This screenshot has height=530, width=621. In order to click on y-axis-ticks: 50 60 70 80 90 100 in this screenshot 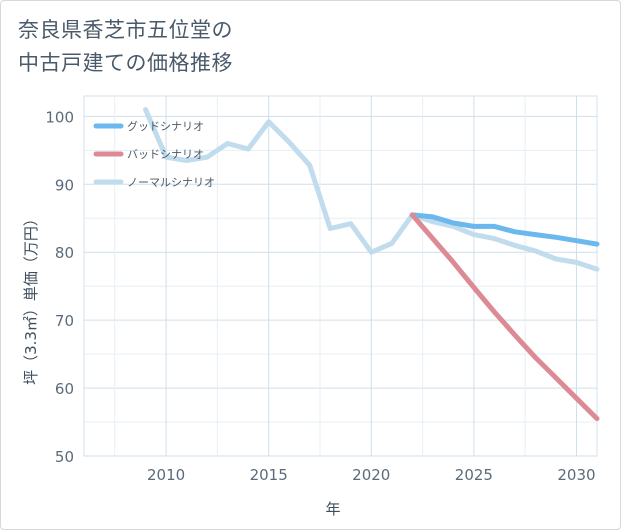, I will do `click(59, 287)`.